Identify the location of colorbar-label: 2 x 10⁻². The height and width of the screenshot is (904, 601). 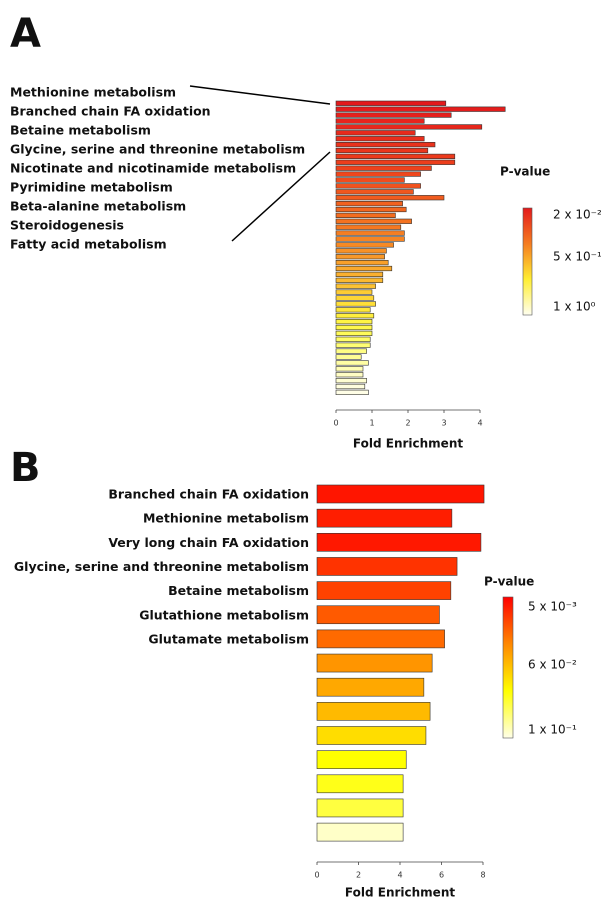
(577, 215).